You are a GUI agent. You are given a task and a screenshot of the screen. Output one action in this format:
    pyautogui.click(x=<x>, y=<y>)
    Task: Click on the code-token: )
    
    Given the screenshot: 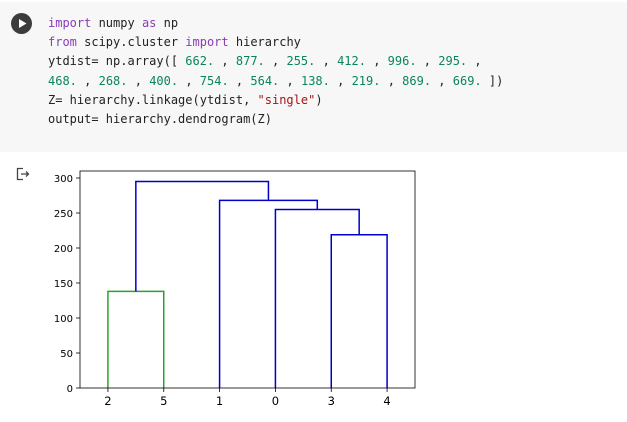 What is the action you would take?
    pyautogui.click(x=319, y=99)
    